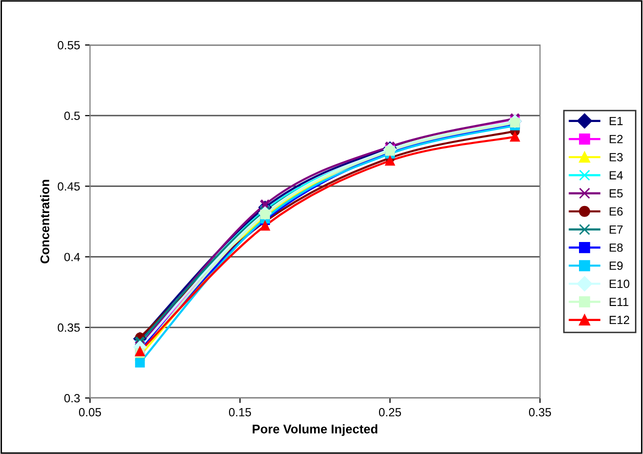  What do you see at coordinates (616, 211) in the screenshot?
I see `legend-label: E6` at bounding box center [616, 211].